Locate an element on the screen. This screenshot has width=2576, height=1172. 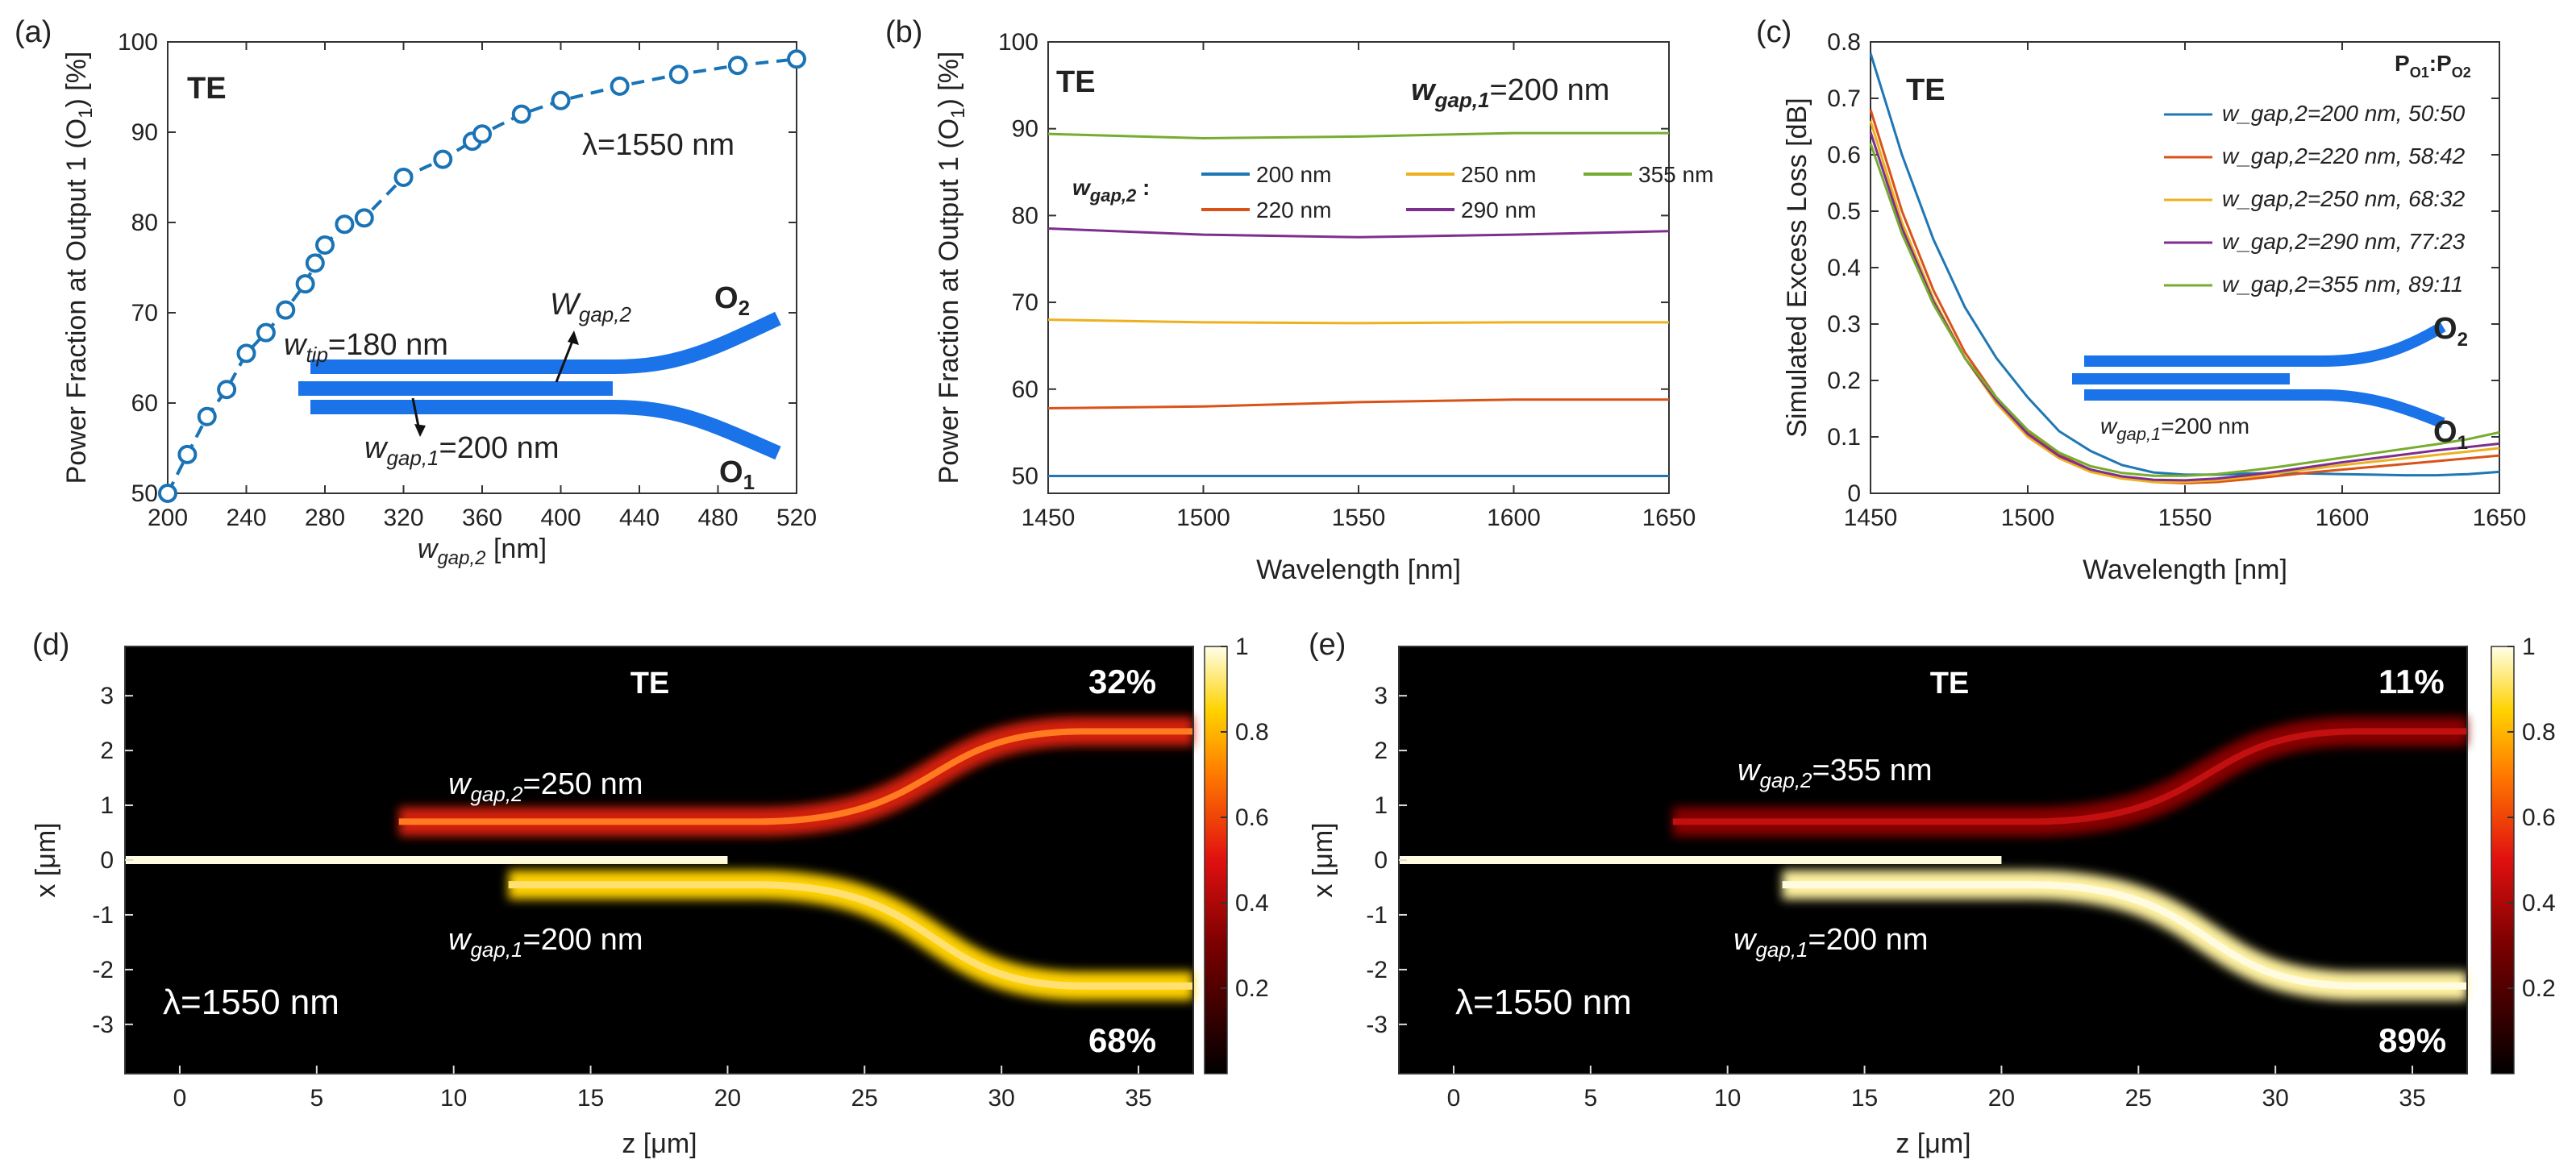
x-tick-label: 25 is located at coordinates (865, 1098).